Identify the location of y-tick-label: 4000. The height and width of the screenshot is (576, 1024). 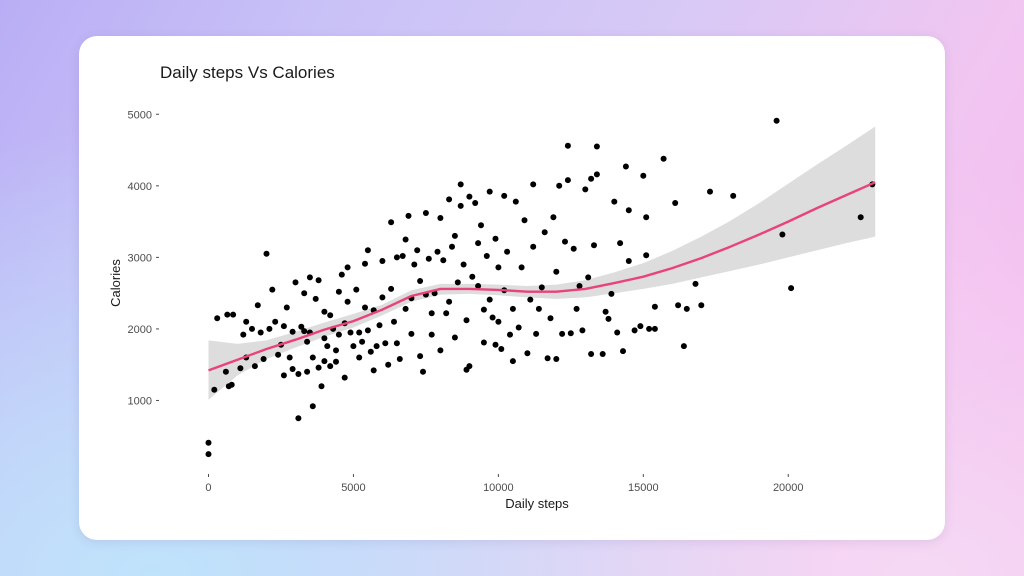
(140, 187).